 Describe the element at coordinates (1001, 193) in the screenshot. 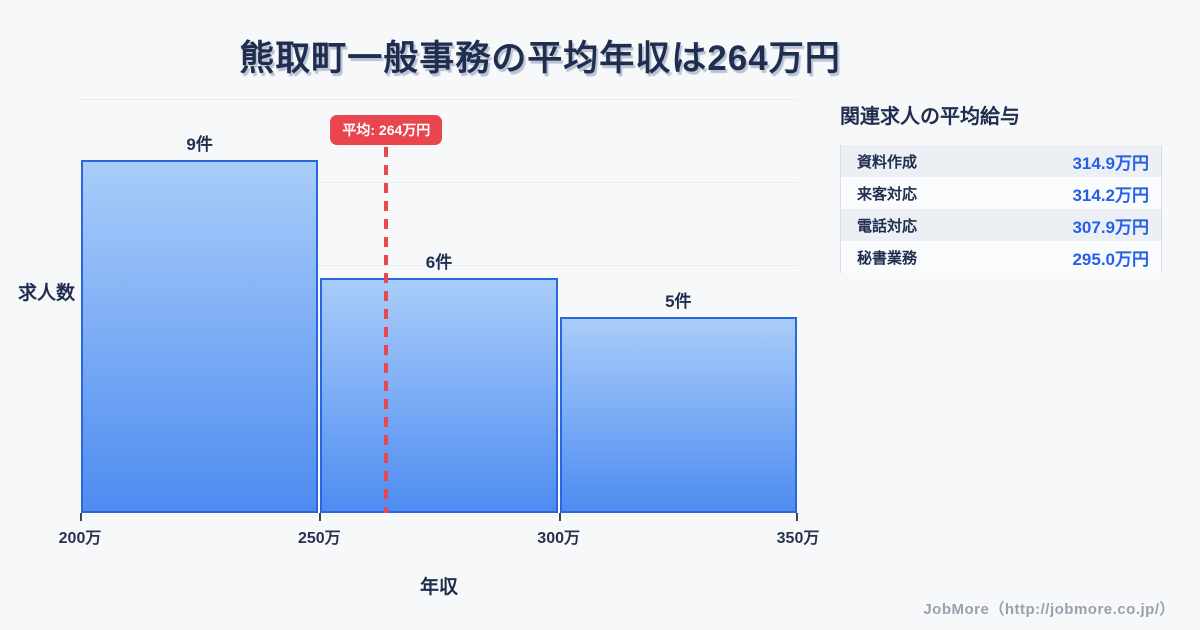

I see `table-row: 来客対応 314.2万円` at that location.